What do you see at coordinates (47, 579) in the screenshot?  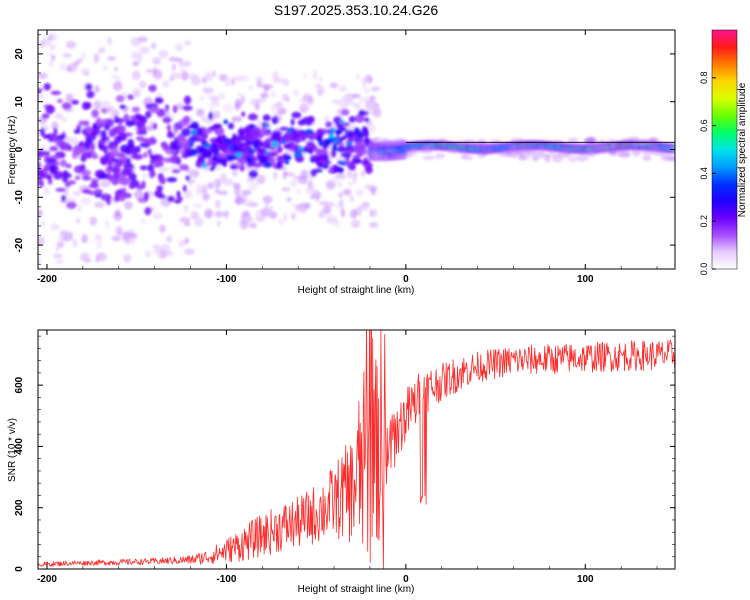 I see `snr-xtick-label: -200` at bounding box center [47, 579].